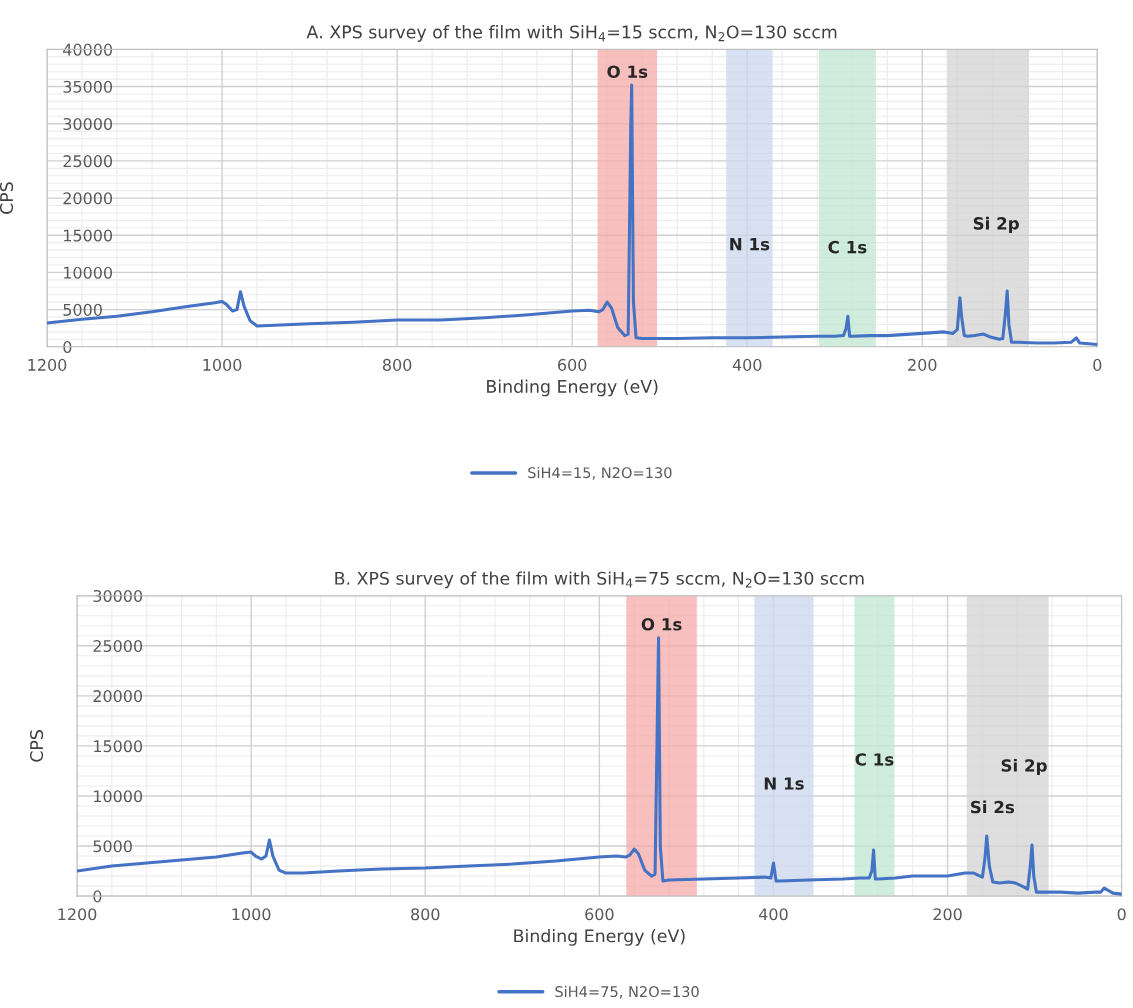  Describe the element at coordinates (600, 473) in the screenshot. I see `legend-label: SiH4=15, N2O=130` at that location.